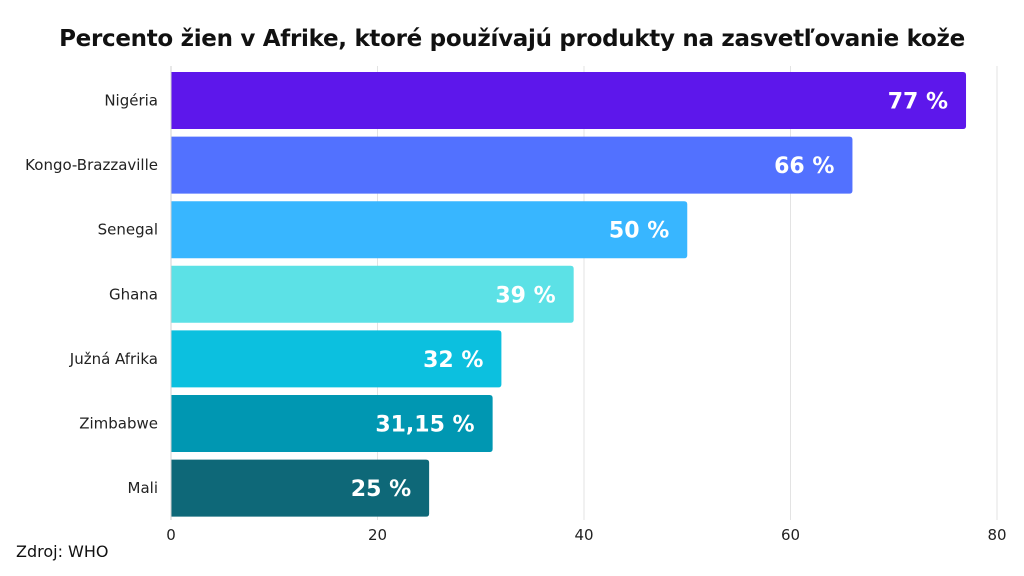 The width and height of the screenshot is (1024, 576). I want to click on category-label: Senegal, so click(128, 230).